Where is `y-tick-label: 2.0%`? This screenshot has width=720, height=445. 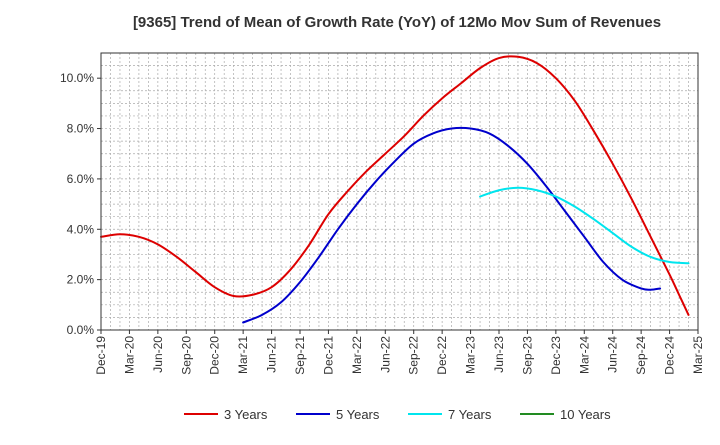 y-tick-label: 2.0% is located at coordinates (81, 280).